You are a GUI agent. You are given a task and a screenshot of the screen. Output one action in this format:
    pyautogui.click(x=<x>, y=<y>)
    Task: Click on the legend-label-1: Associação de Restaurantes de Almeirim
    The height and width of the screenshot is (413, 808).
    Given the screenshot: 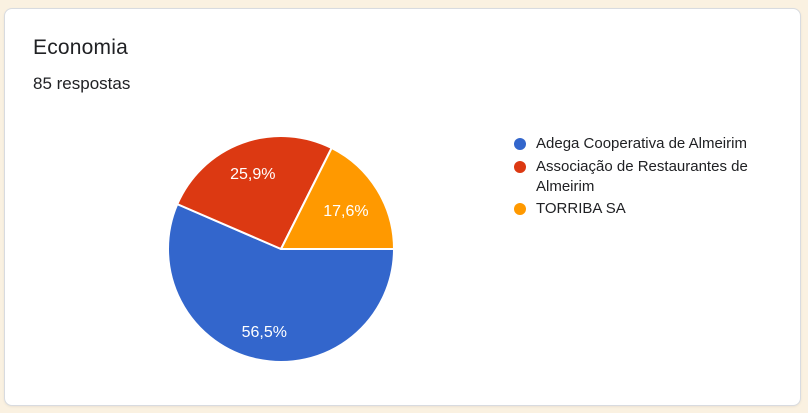 What is the action you would take?
    pyautogui.click(x=642, y=176)
    